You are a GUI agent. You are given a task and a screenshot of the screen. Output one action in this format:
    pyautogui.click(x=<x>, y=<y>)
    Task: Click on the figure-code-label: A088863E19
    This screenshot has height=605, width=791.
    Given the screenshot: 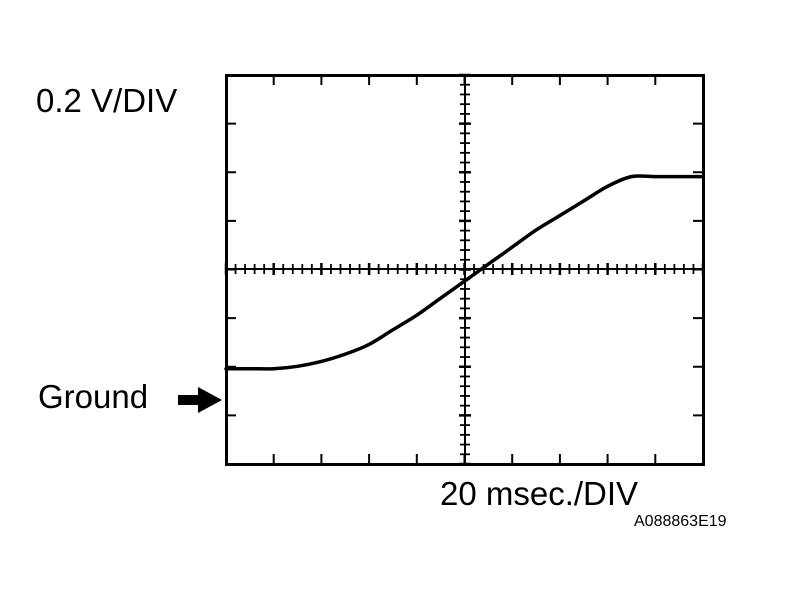 What is the action you would take?
    pyautogui.click(x=680, y=521)
    